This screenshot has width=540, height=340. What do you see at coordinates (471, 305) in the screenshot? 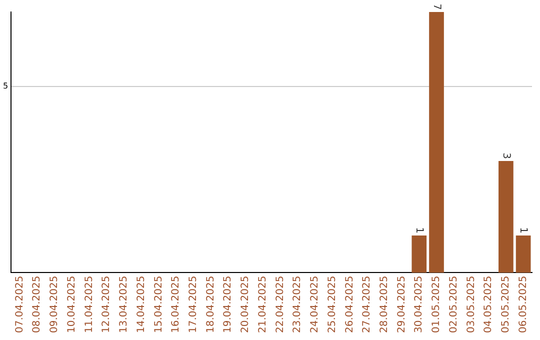
I see `x-tick-label: 03.05.2025` at bounding box center [471, 305].